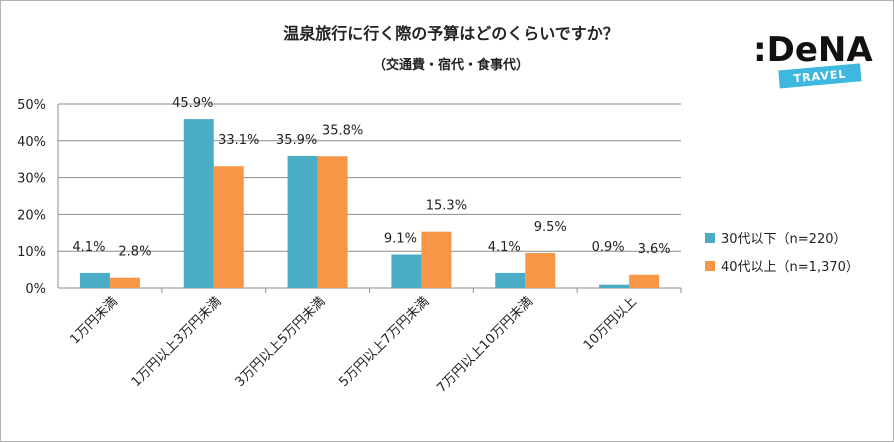 This screenshot has height=443, width=894. Describe the element at coordinates (610, 323) in the screenshot. I see `x-category-label: 10万円以上` at that location.